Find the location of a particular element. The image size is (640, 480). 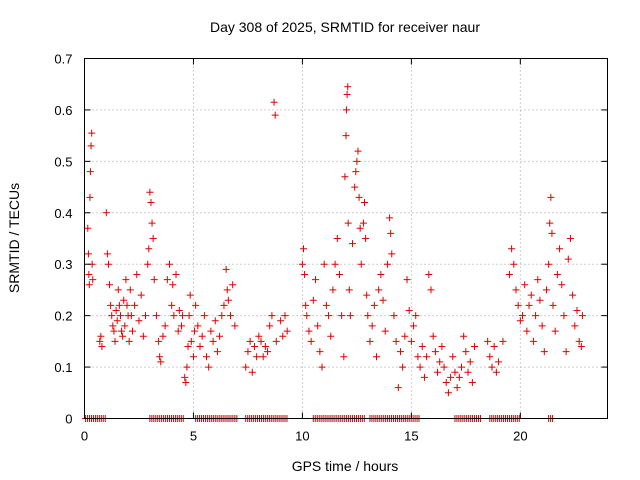

x-tick-label: 15 is located at coordinates (411, 436).